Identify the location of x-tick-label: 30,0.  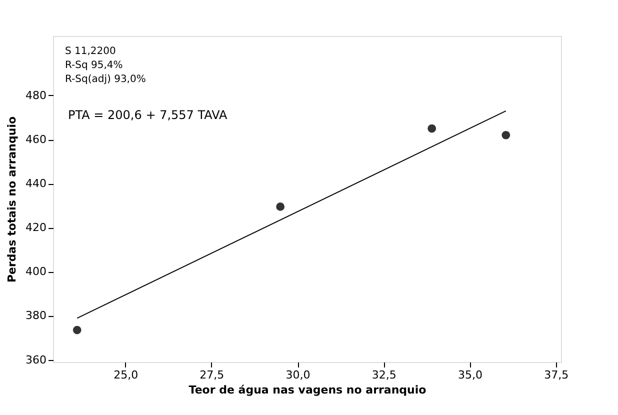
(298, 375).